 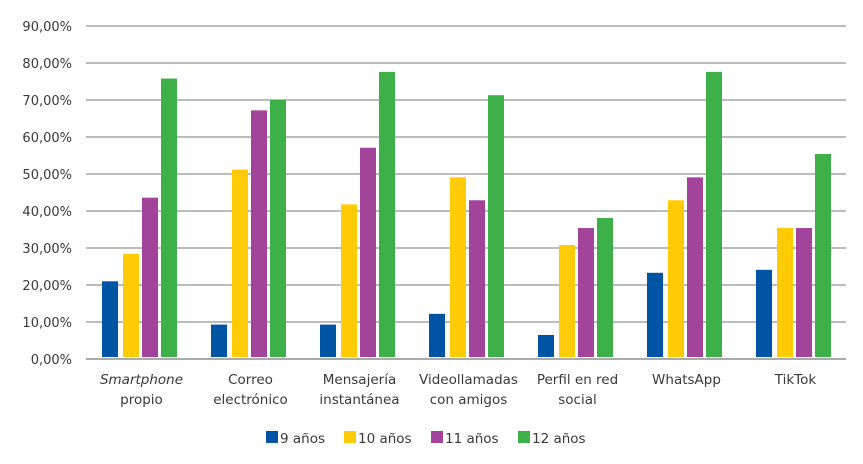 What do you see at coordinates (47, 27) in the screenshot?
I see `y-tick-label: 90,00%` at bounding box center [47, 27].